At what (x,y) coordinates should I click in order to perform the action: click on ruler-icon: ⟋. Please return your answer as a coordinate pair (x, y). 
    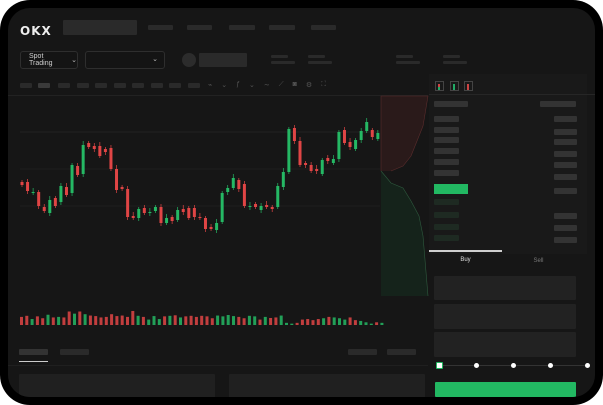
    Looking at the image, I should click on (281, 84).